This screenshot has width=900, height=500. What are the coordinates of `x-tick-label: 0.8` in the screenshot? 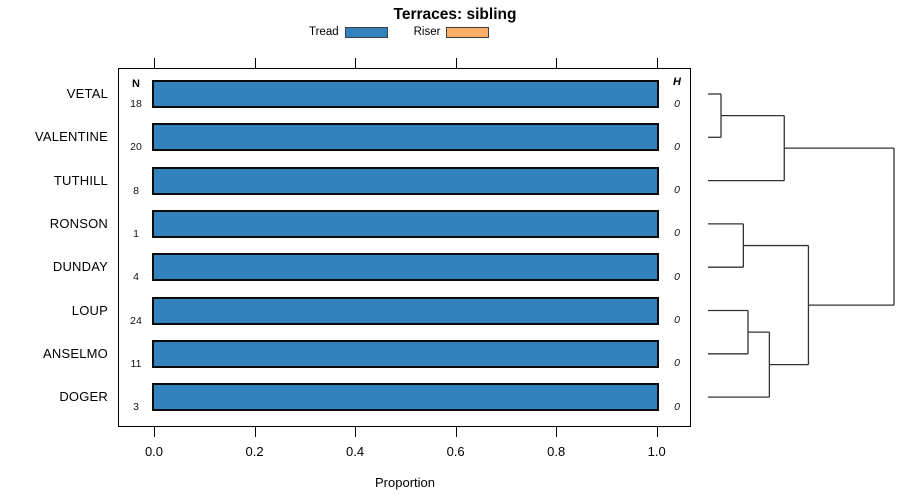 It's located at (556, 451).